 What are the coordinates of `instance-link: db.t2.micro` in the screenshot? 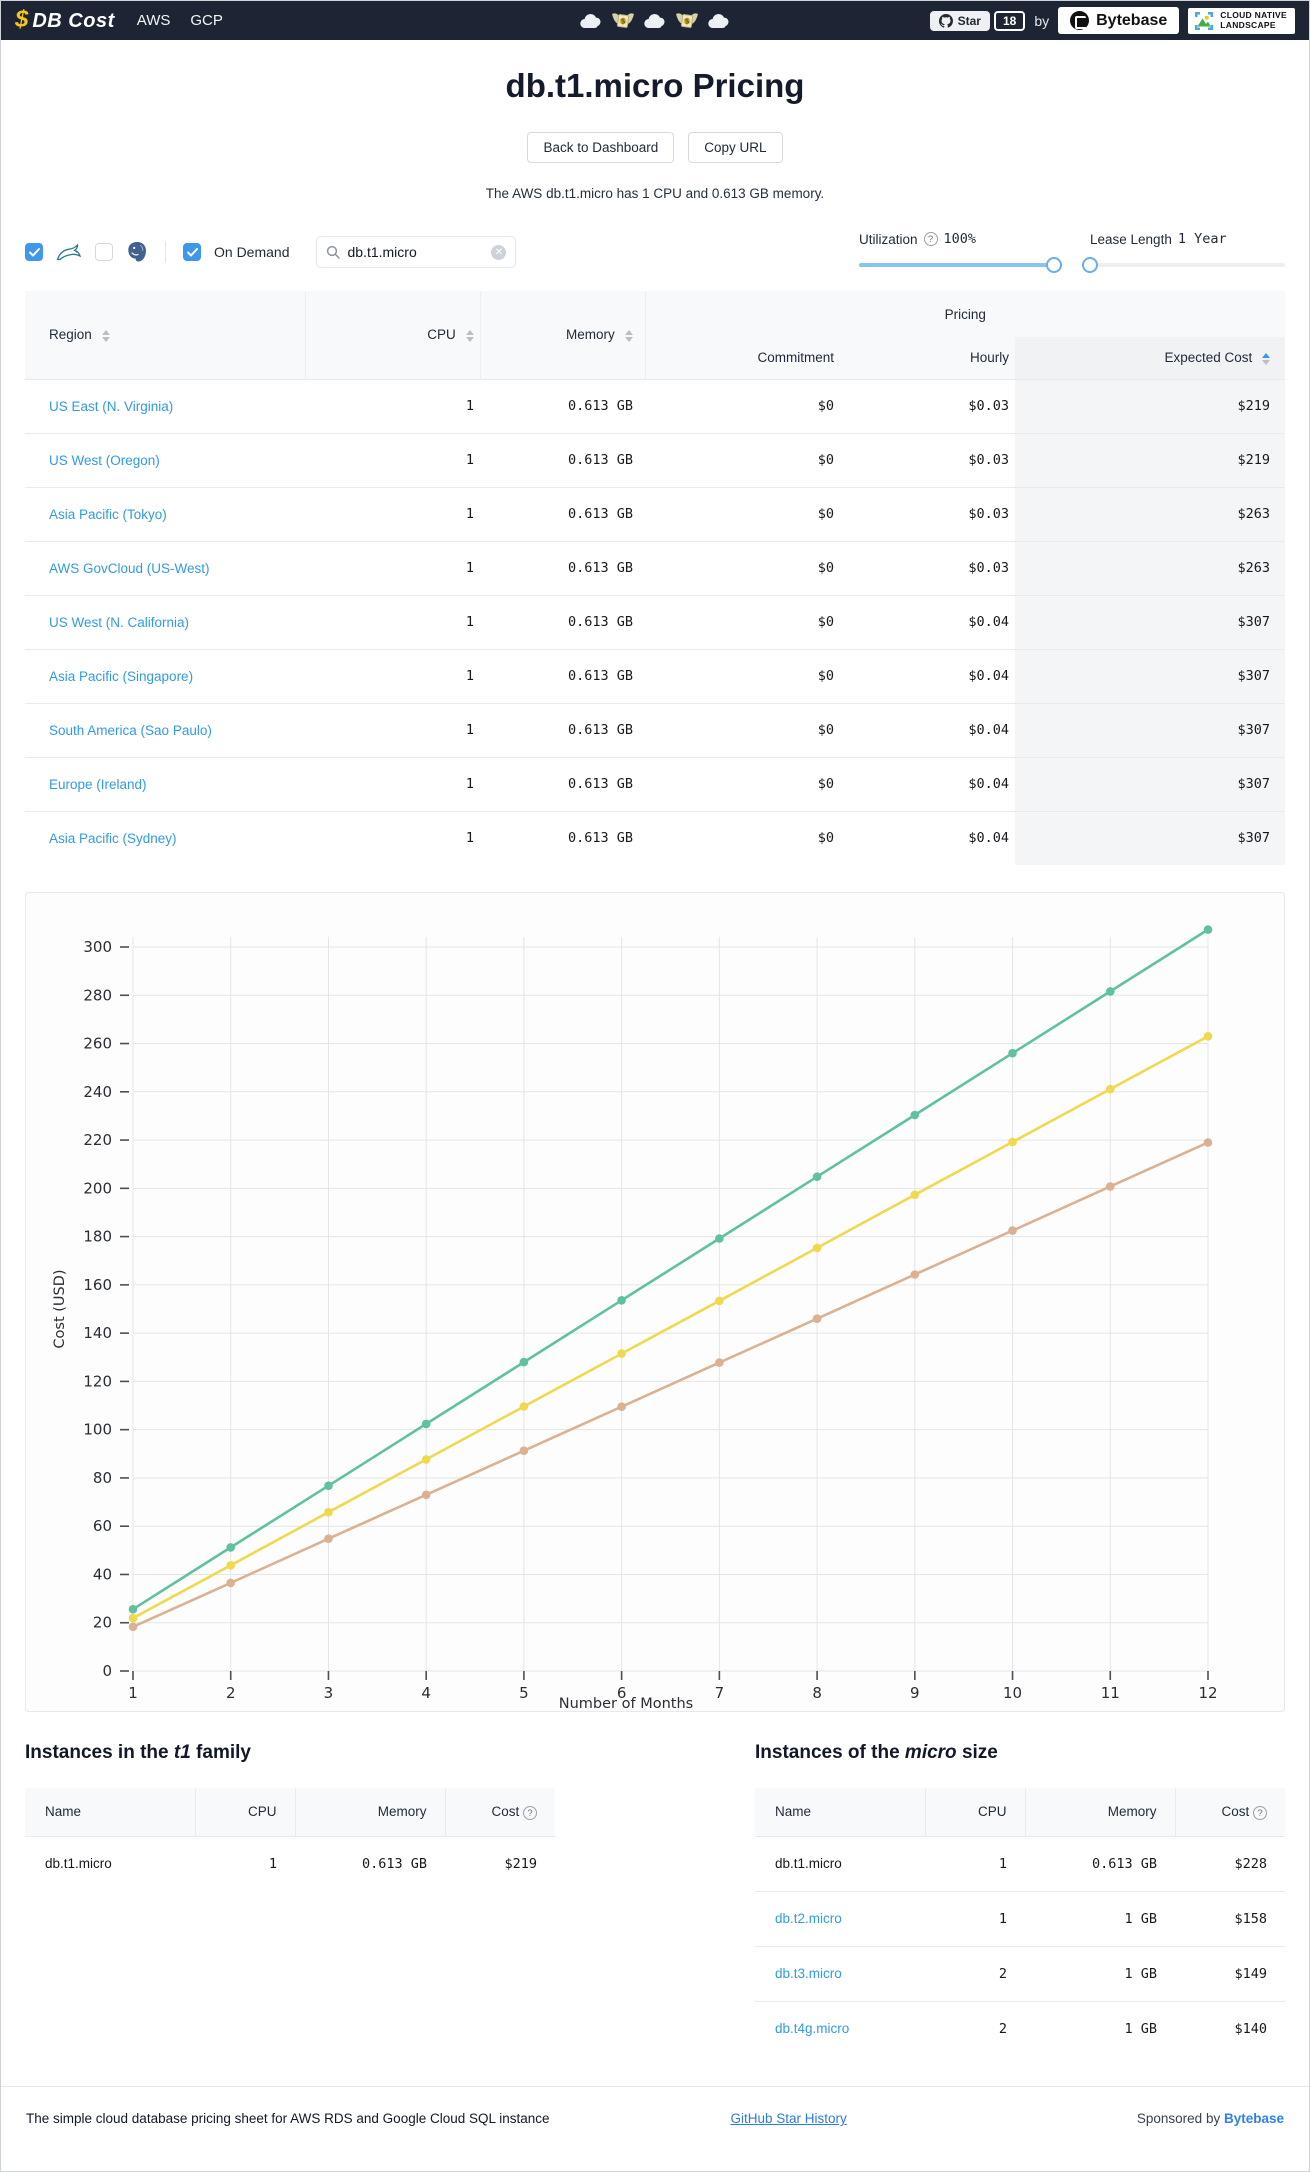 It's located at (808, 1918).